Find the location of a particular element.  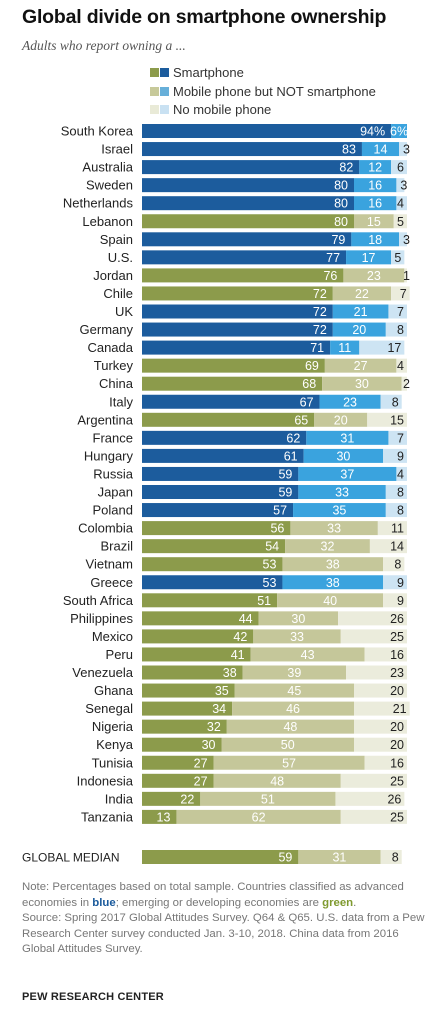

data-label-smartphone-tunisia: 27 is located at coordinates (201, 763).